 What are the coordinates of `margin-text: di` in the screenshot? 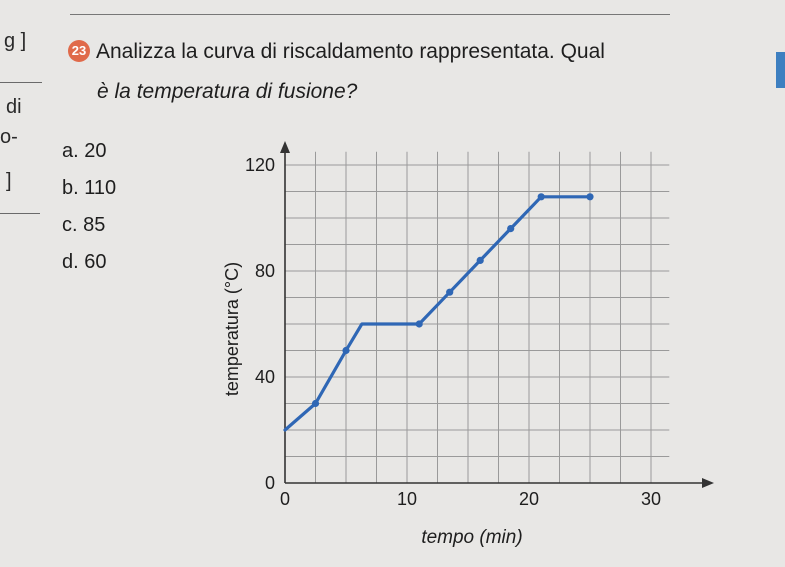 It's located at (14, 107).